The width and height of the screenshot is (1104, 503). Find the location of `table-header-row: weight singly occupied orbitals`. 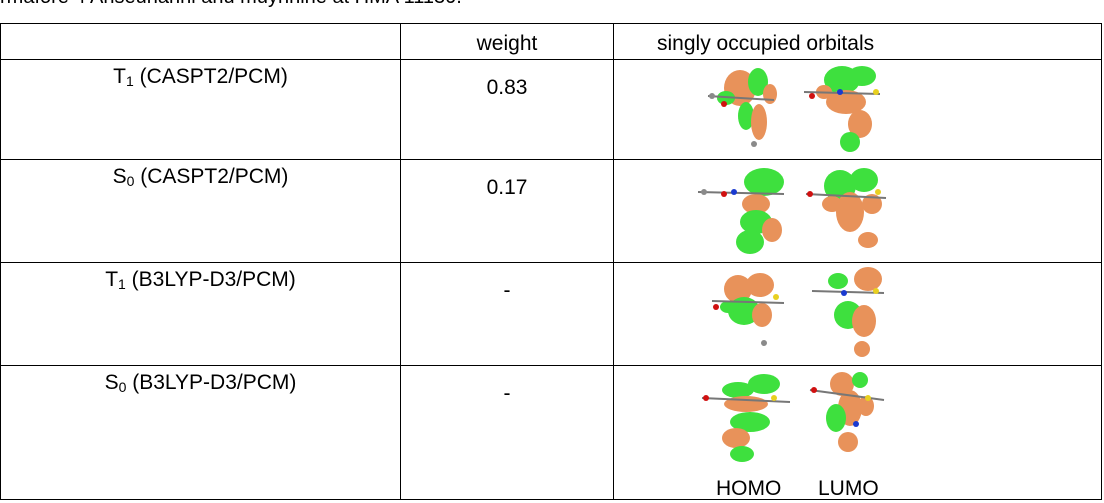

table-header-row: weight singly occupied orbitals is located at coordinates (551, 41).